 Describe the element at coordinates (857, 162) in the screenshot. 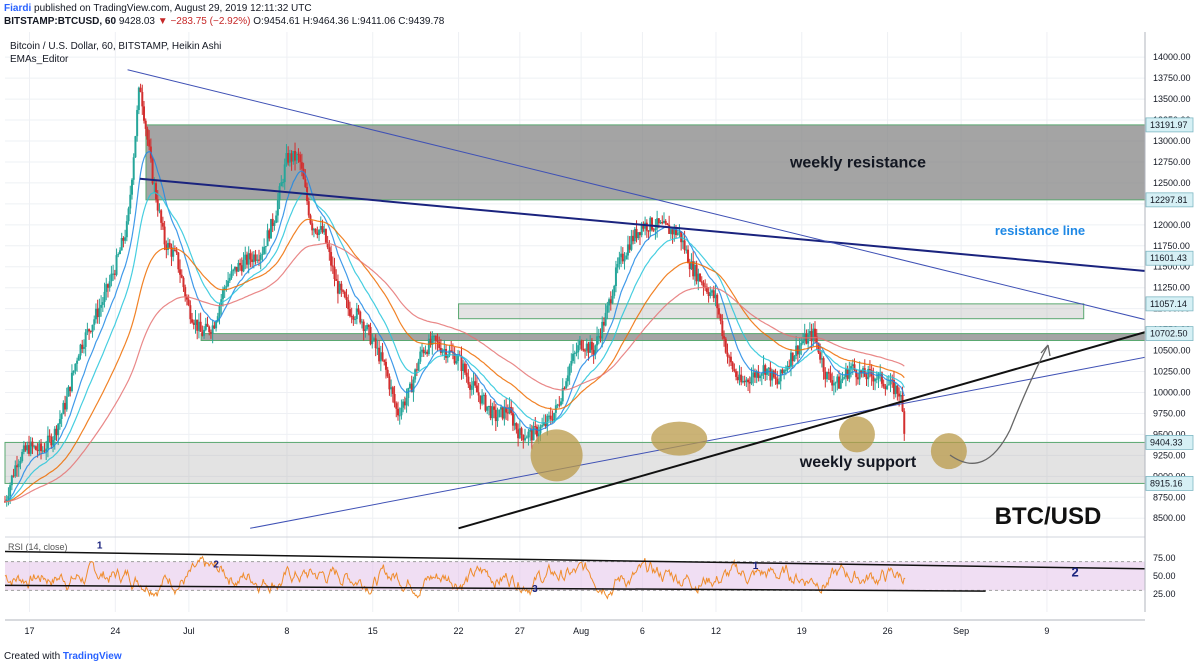

I see `weekly-resistance-label: weekly resistance` at that location.